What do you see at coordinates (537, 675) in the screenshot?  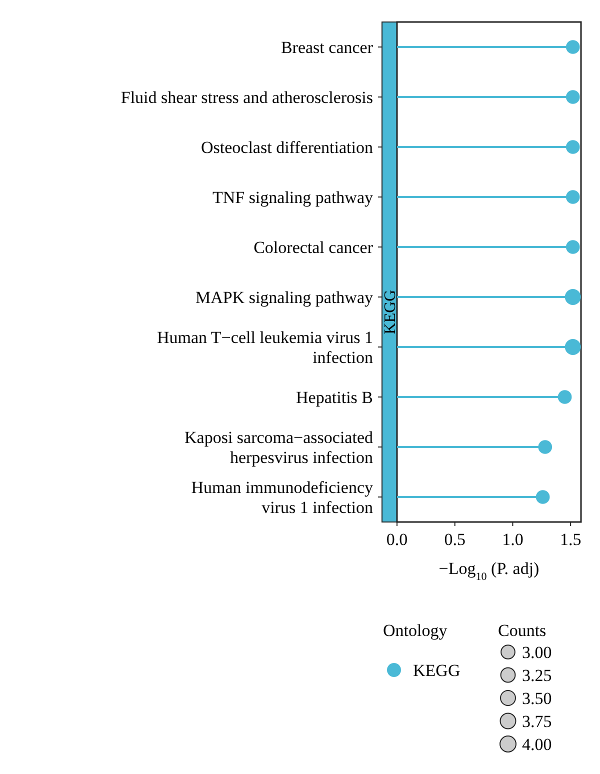 I see `legend-label: 3.25` at bounding box center [537, 675].